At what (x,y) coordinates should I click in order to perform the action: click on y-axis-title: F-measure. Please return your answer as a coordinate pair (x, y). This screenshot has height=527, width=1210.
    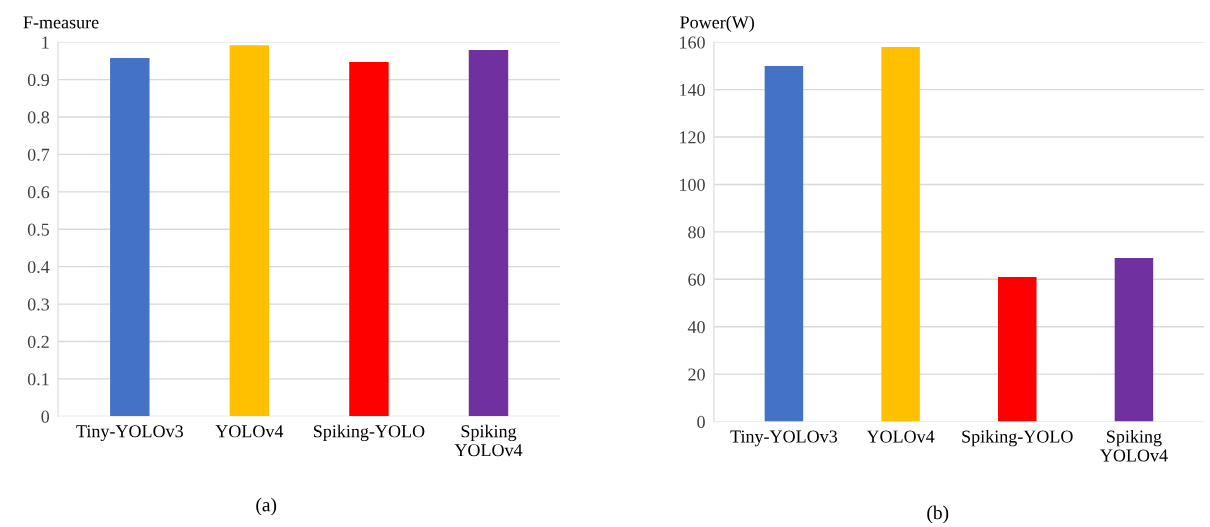
    Looking at the image, I should click on (61, 22).